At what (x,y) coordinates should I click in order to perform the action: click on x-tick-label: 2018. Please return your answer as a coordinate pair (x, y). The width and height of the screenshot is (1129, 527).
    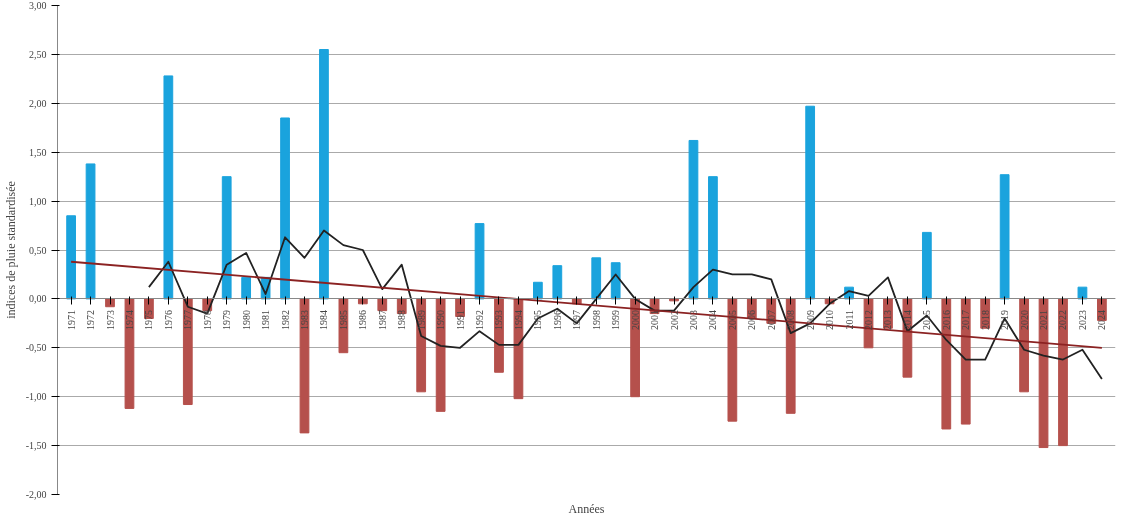
    Looking at the image, I should click on (985, 319).